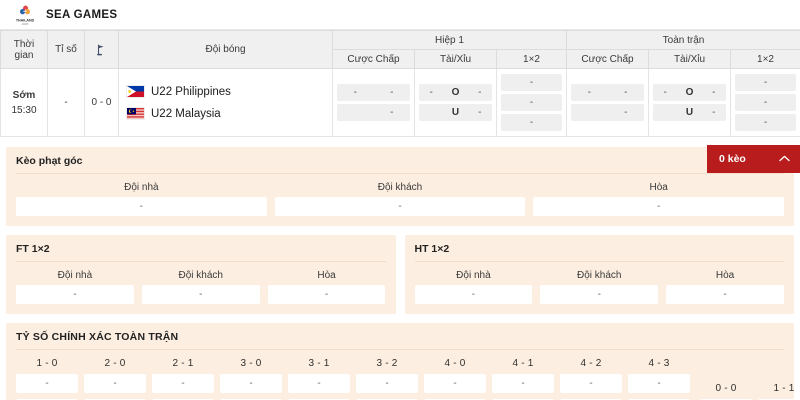 The image size is (800, 400). What do you see at coordinates (725, 294) in the screenshot?
I see `ht-1x2-value-draw: -` at bounding box center [725, 294].